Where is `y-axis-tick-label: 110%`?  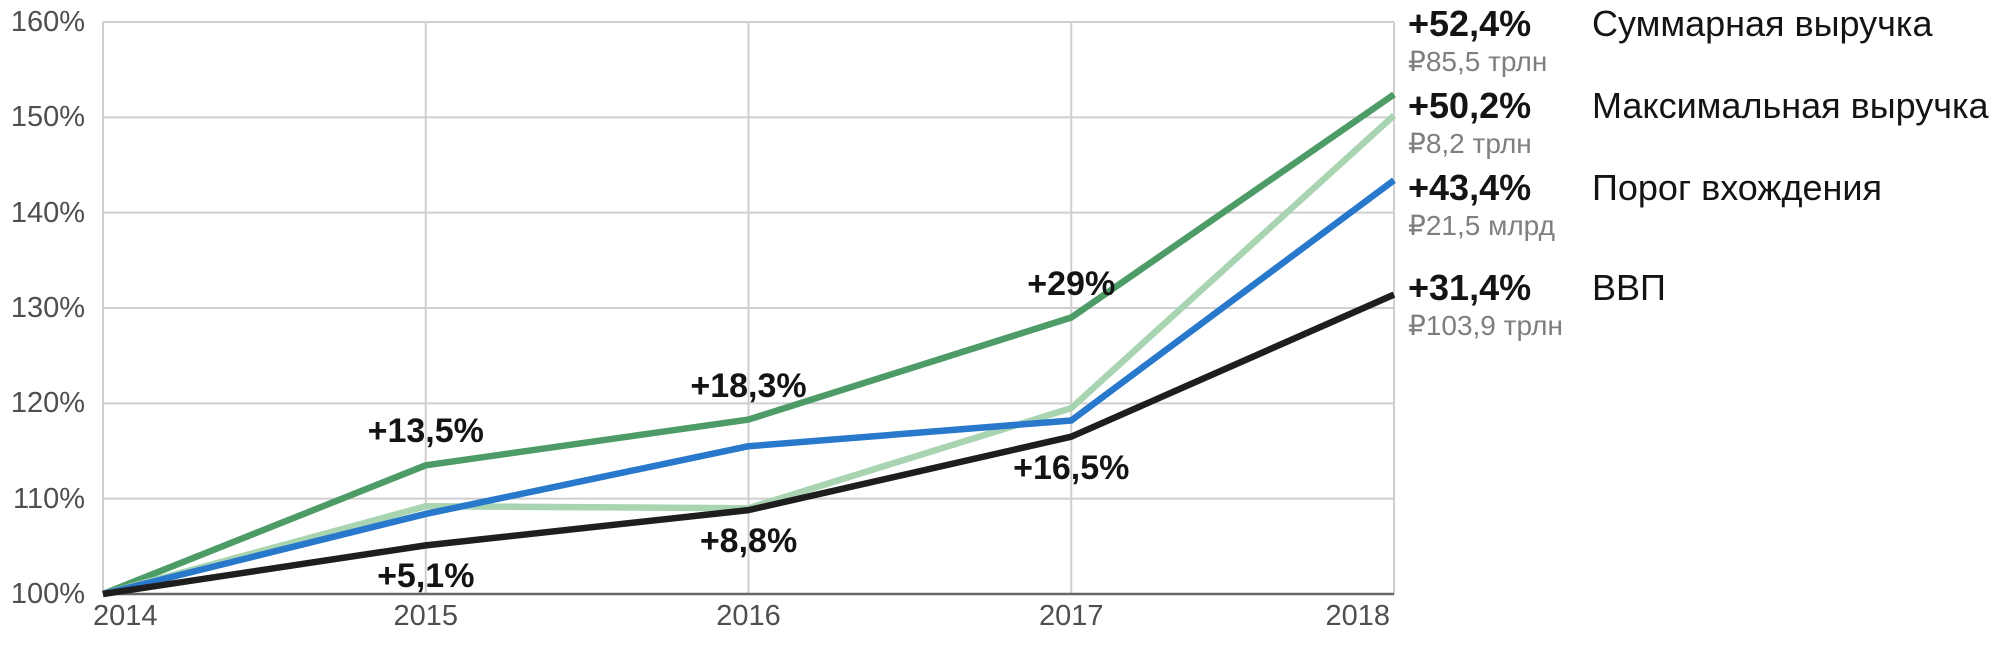 y-axis-tick-label: 110% is located at coordinates (48, 498).